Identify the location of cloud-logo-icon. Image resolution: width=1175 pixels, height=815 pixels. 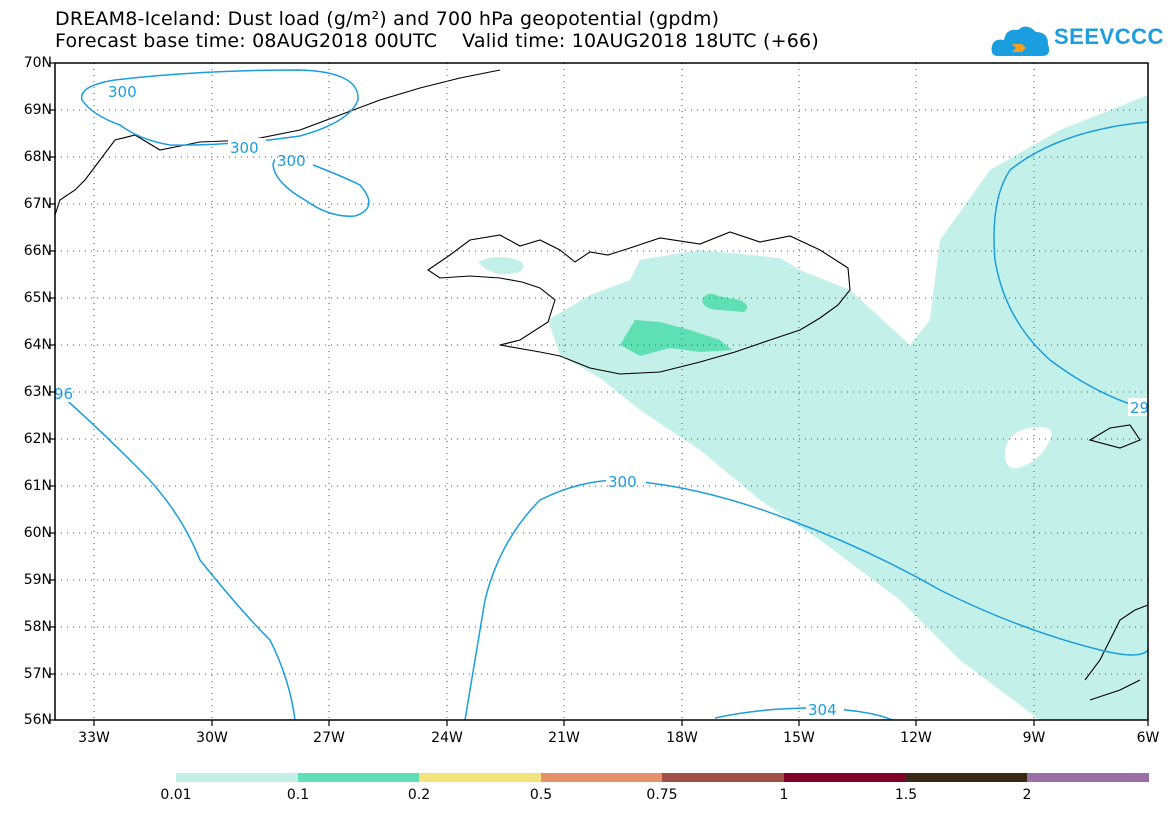
(1020, 41).